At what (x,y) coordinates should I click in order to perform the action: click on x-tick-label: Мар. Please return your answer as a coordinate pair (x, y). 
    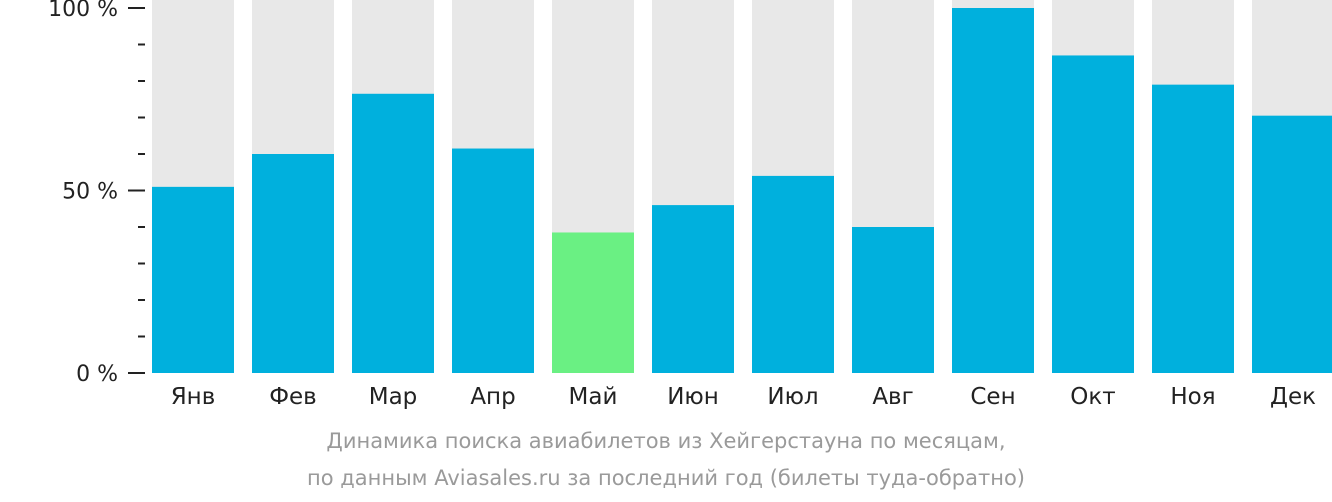
    Looking at the image, I should click on (393, 397).